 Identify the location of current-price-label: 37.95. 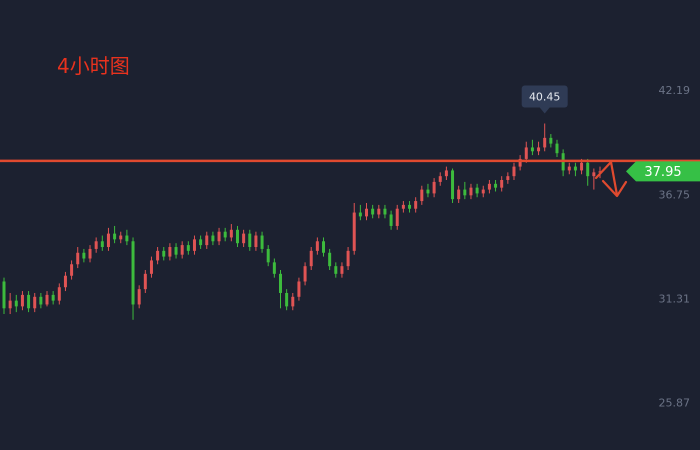
(662, 172).